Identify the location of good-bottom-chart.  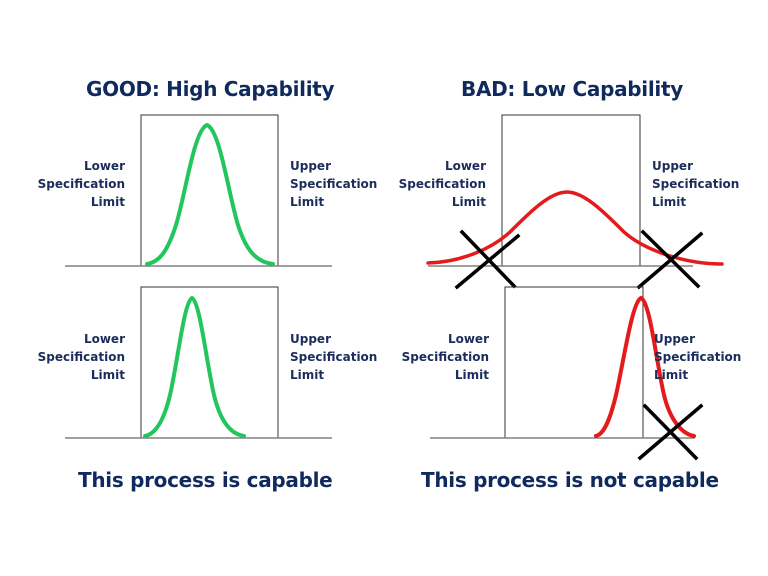
(198, 362).